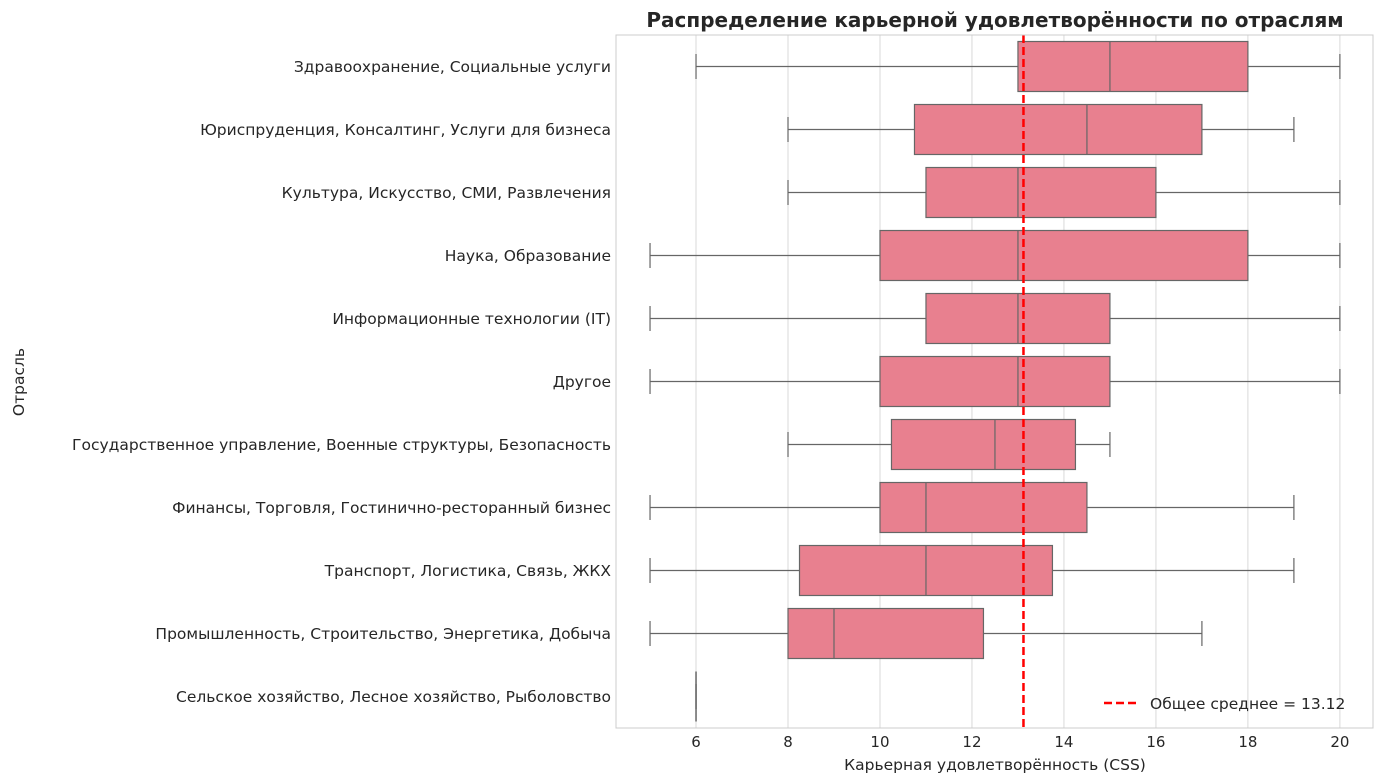 This screenshot has height=784, width=1393. I want to click on x-tick-label: 12, so click(971, 742).